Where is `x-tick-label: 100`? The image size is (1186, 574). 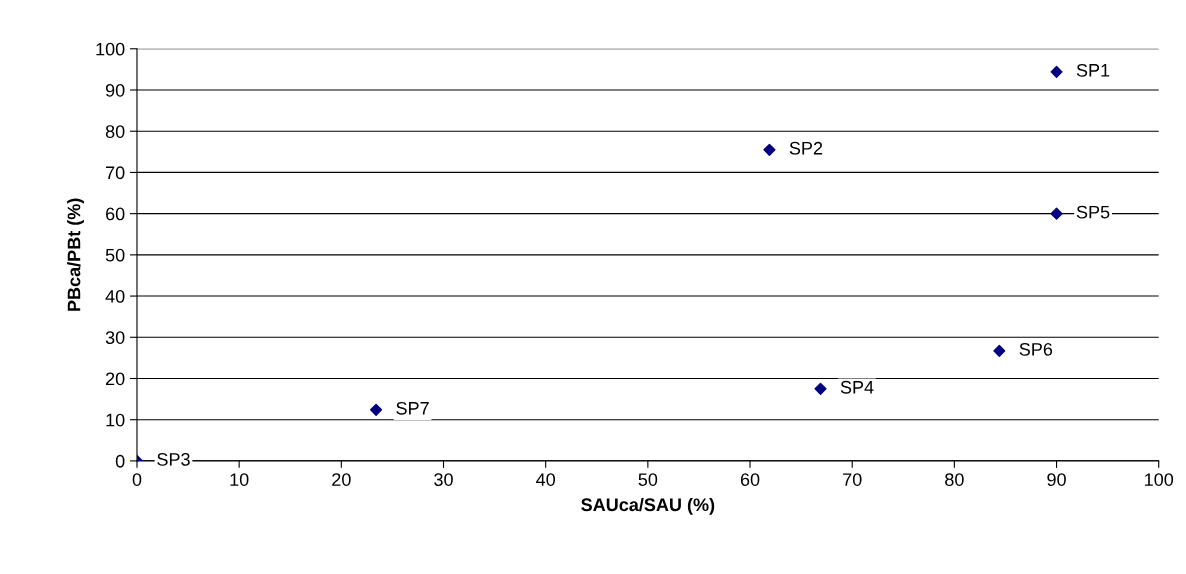
x-tick-label: 100 is located at coordinates (1159, 479).